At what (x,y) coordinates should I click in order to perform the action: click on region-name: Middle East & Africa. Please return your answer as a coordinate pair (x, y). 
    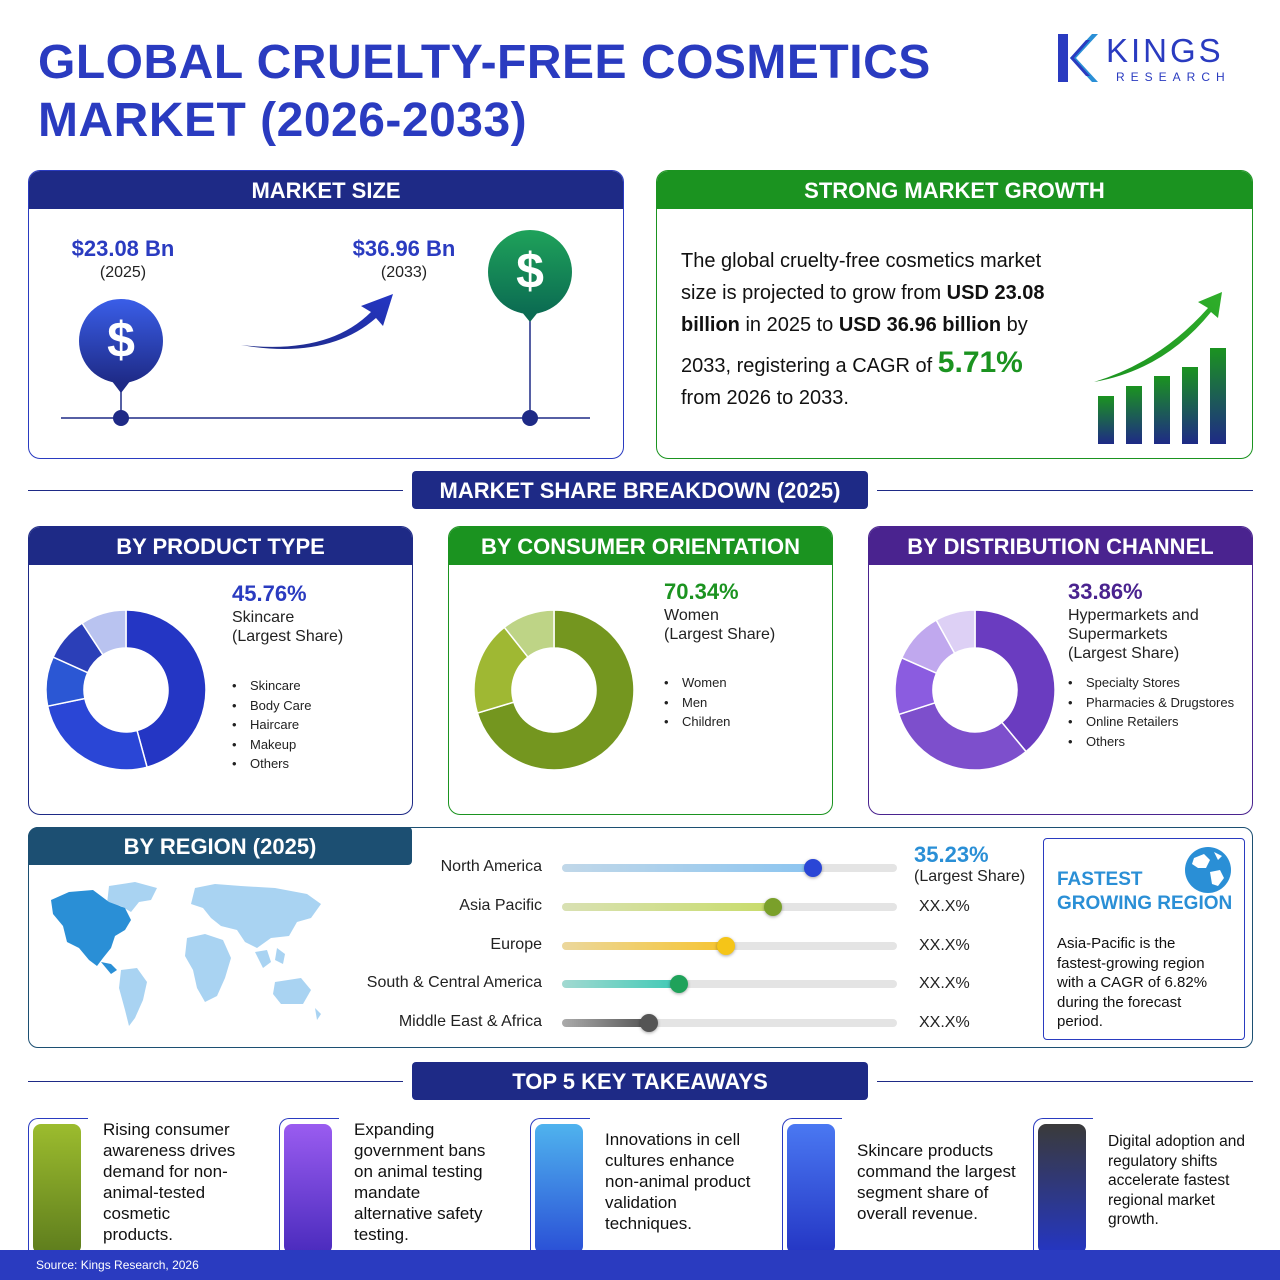
    Looking at the image, I should click on (470, 1021).